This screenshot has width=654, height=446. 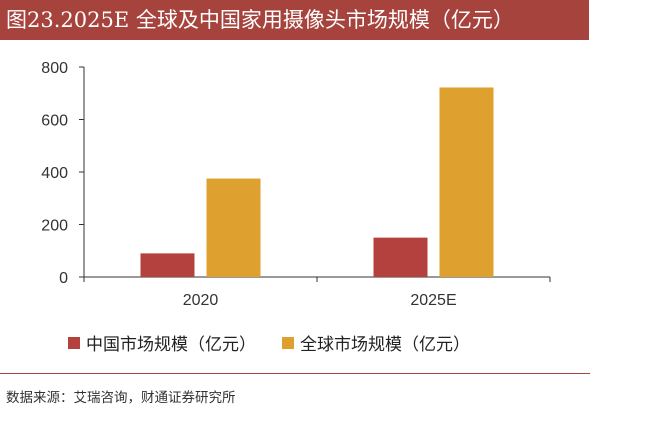 What do you see at coordinates (63, 278) in the screenshot?
I see `y-tick-label: 0` at bounding box center [63, 278].